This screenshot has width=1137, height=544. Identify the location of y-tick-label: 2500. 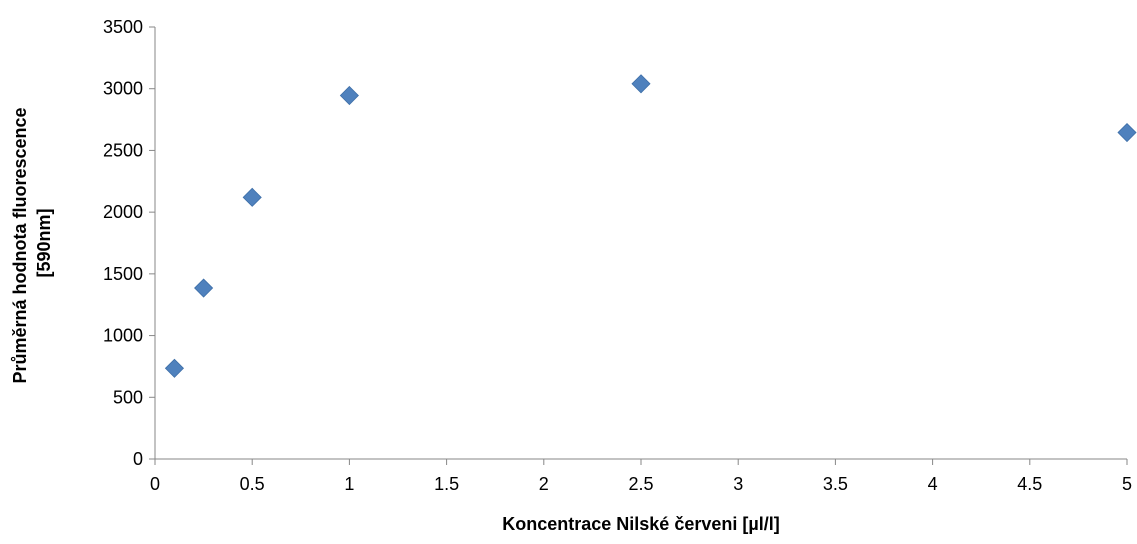
(123, 150).